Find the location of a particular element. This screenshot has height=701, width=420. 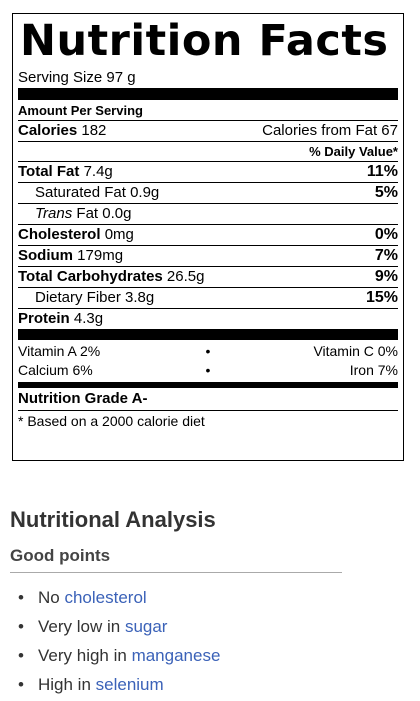

trans-fat-row: Trans Fat 0.0g is located at coordinates (208, 213).